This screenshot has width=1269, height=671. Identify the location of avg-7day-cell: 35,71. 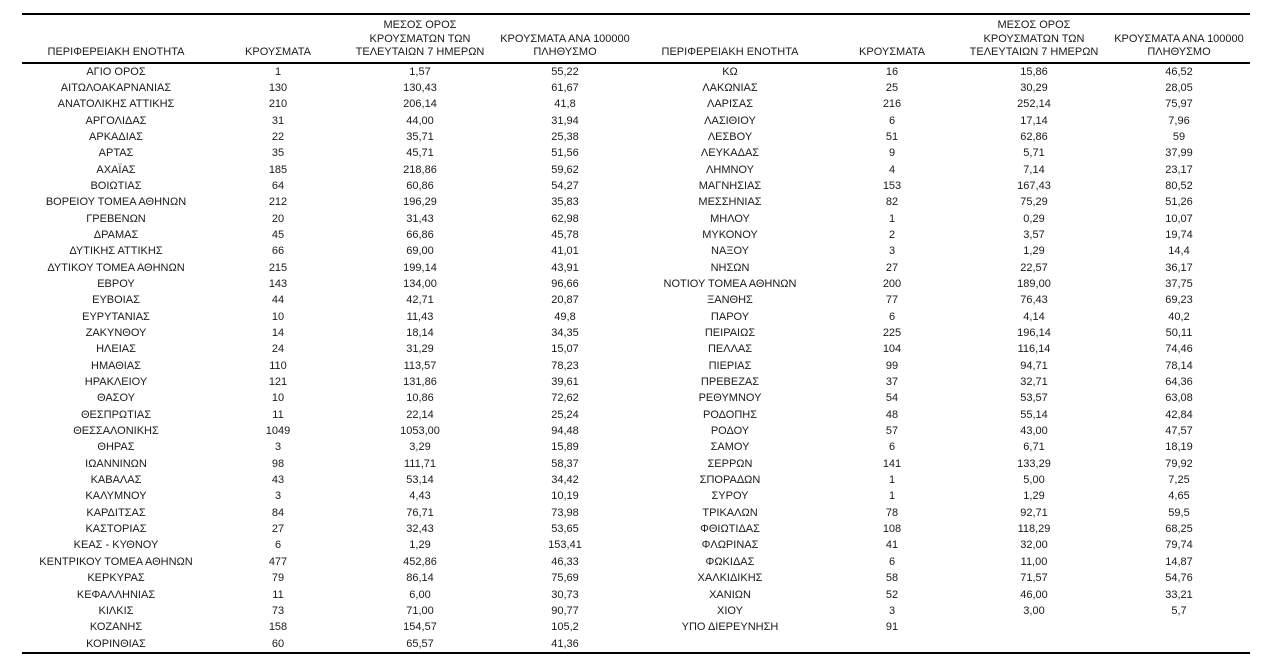
(420, 136).